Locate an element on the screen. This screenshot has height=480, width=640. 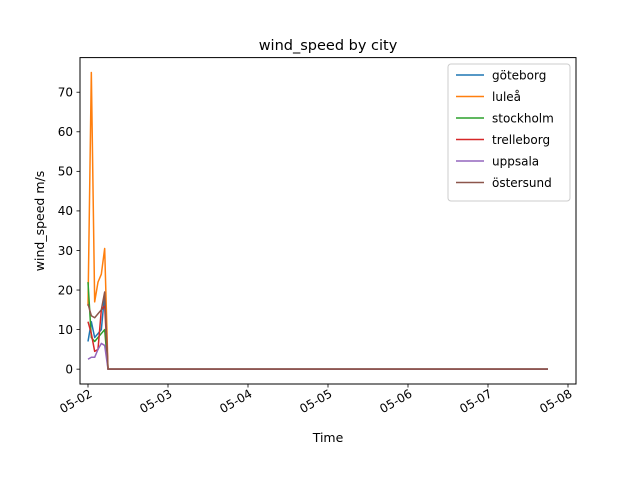
x-tick-label: 05-05 is located at coordinates (315, 401).